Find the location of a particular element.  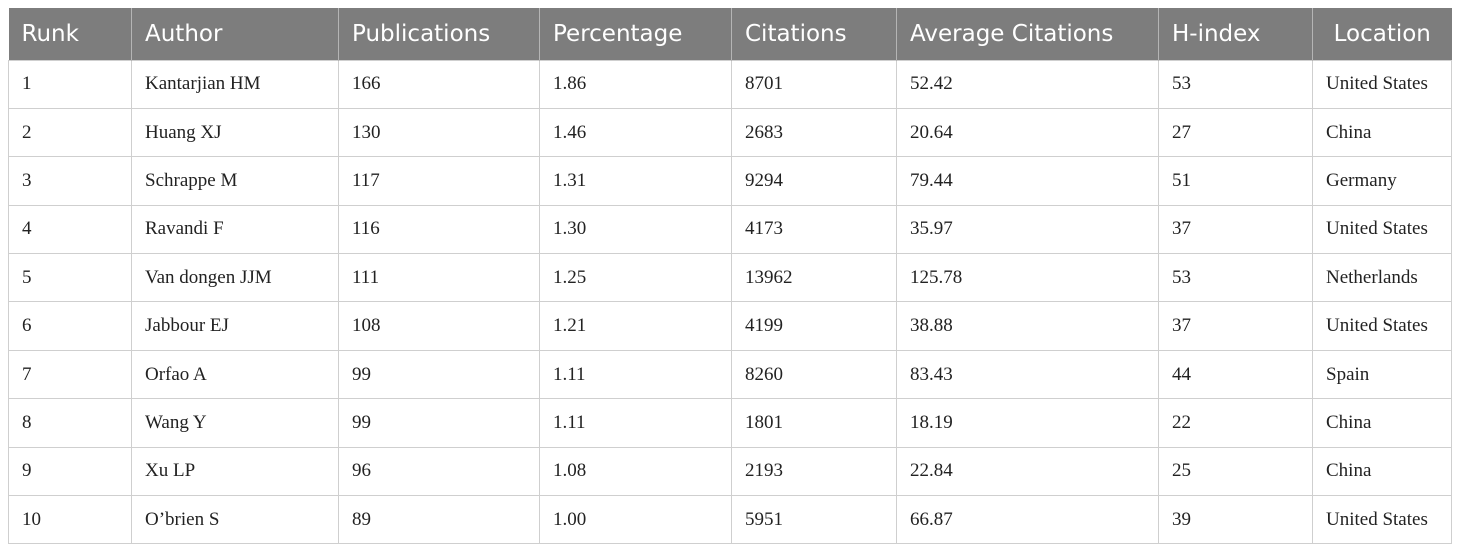

cell-citations: 4173 is located at coordinates (814, 229).